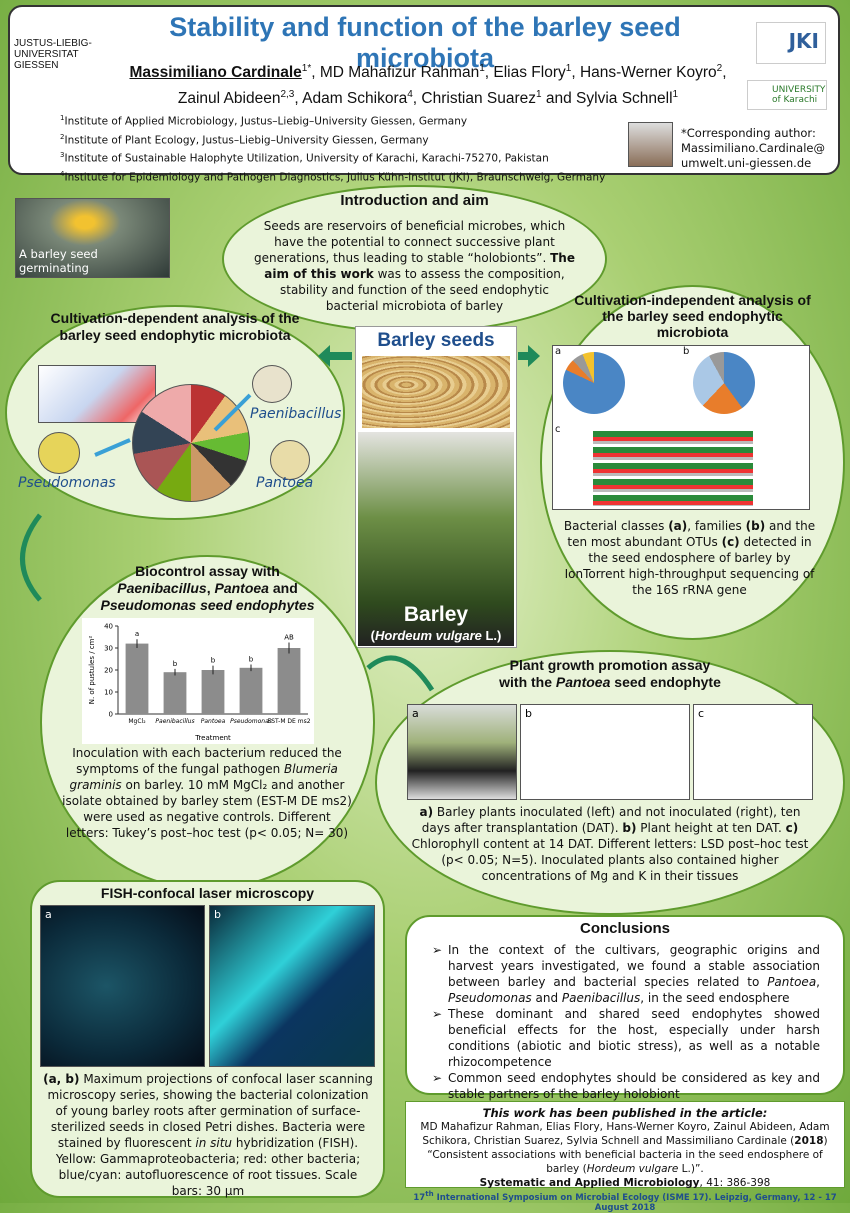 This screenshot has height=1213, width=850. I want to click on text: Pseudomonas, so click(490, 998).